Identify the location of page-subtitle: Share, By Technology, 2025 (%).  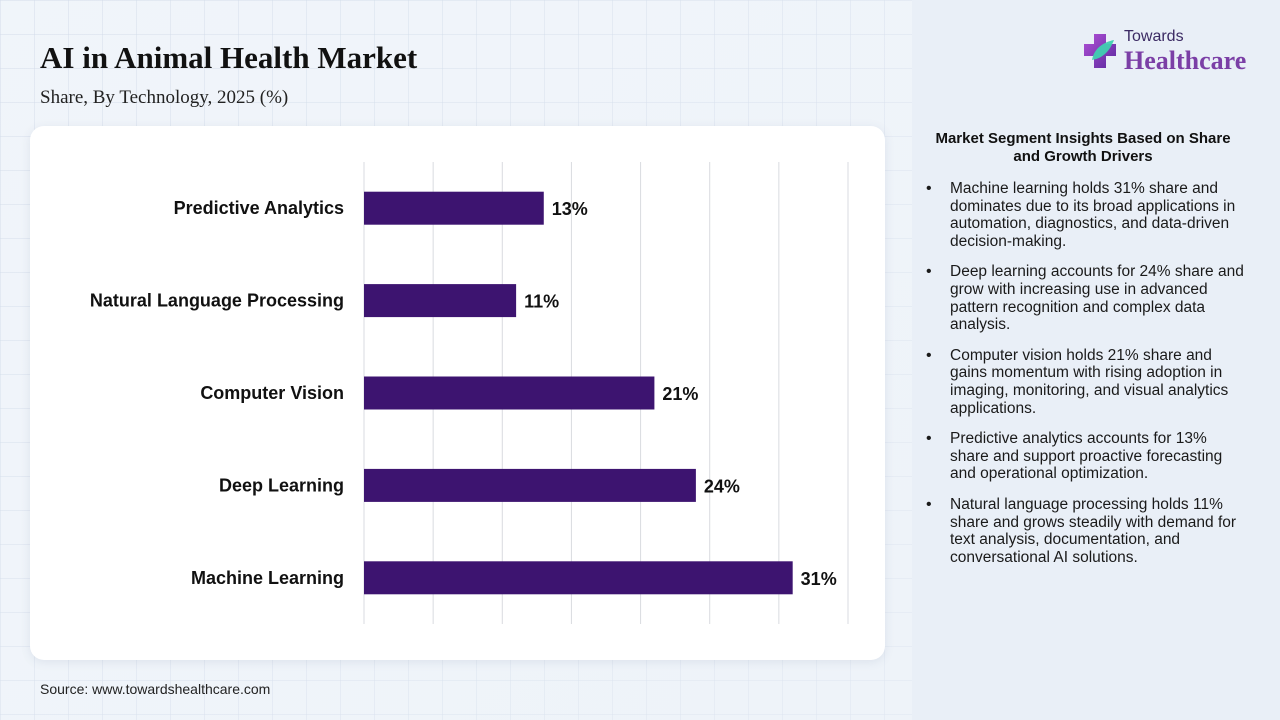
(164, 97).